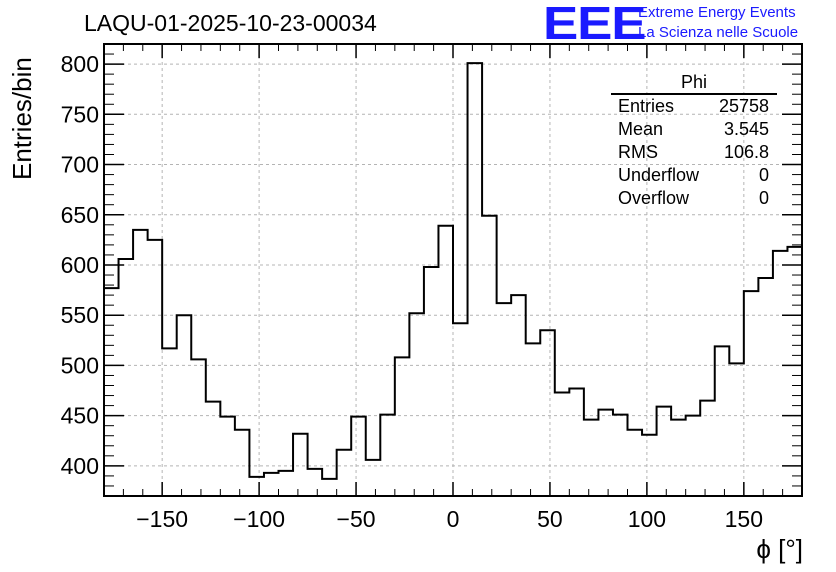 The width and height of the screenshot is (836, 572). Describe the element at coordinates (162, 519) in the screenshot. I see `x-tick-label: −150` at that location.